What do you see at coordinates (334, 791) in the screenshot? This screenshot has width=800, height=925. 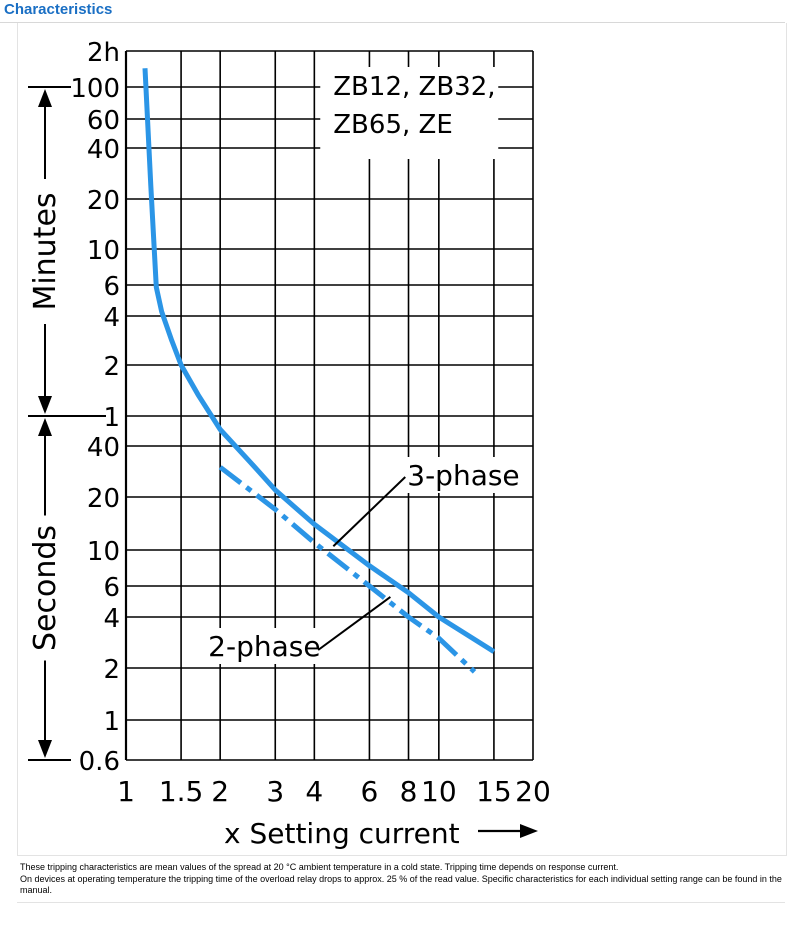 I see `x-tick-labels: 1 1.5 2 3 4 6 8 10 15 20` at bounding box center [334, 791].